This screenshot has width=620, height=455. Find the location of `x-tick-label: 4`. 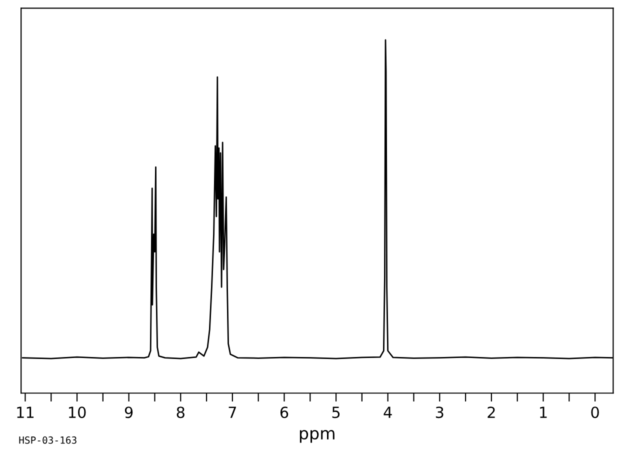

x-tick-label: 4 is located at coordinates (388, 412).